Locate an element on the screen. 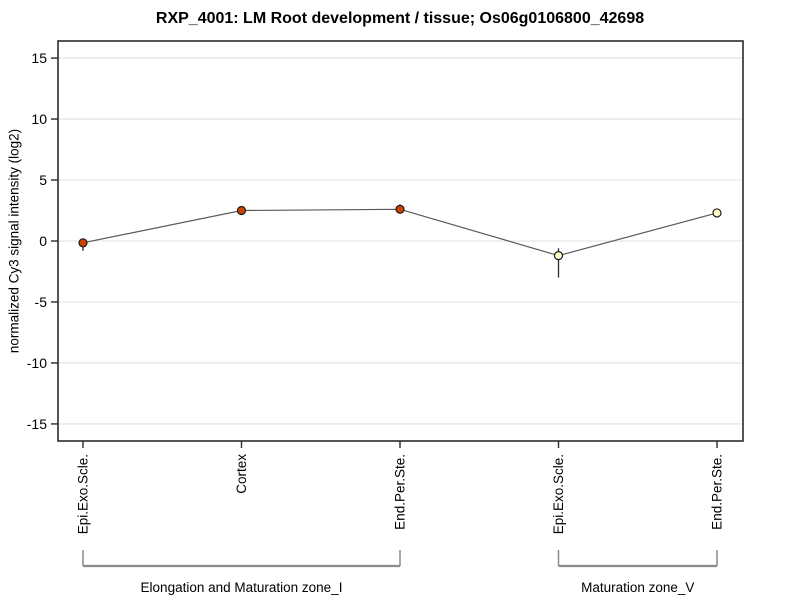 This screenshot has height=600, width=800. y-tick-label: -10 is located at coordinates (37, 363).